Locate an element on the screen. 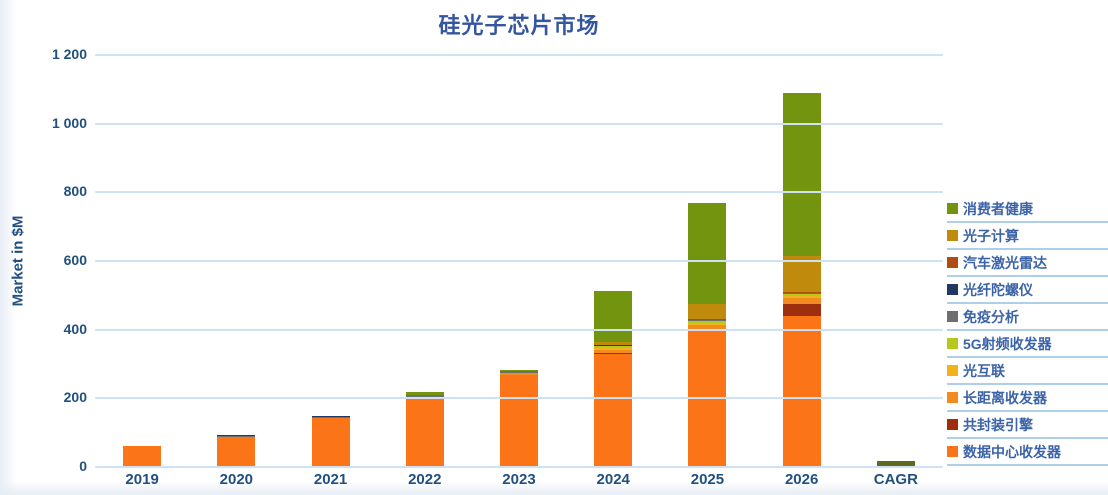 Image resolution: width=1108 pixels, height=495 pixels. bar-slot-CAGR is located at coordinates (896, 261).